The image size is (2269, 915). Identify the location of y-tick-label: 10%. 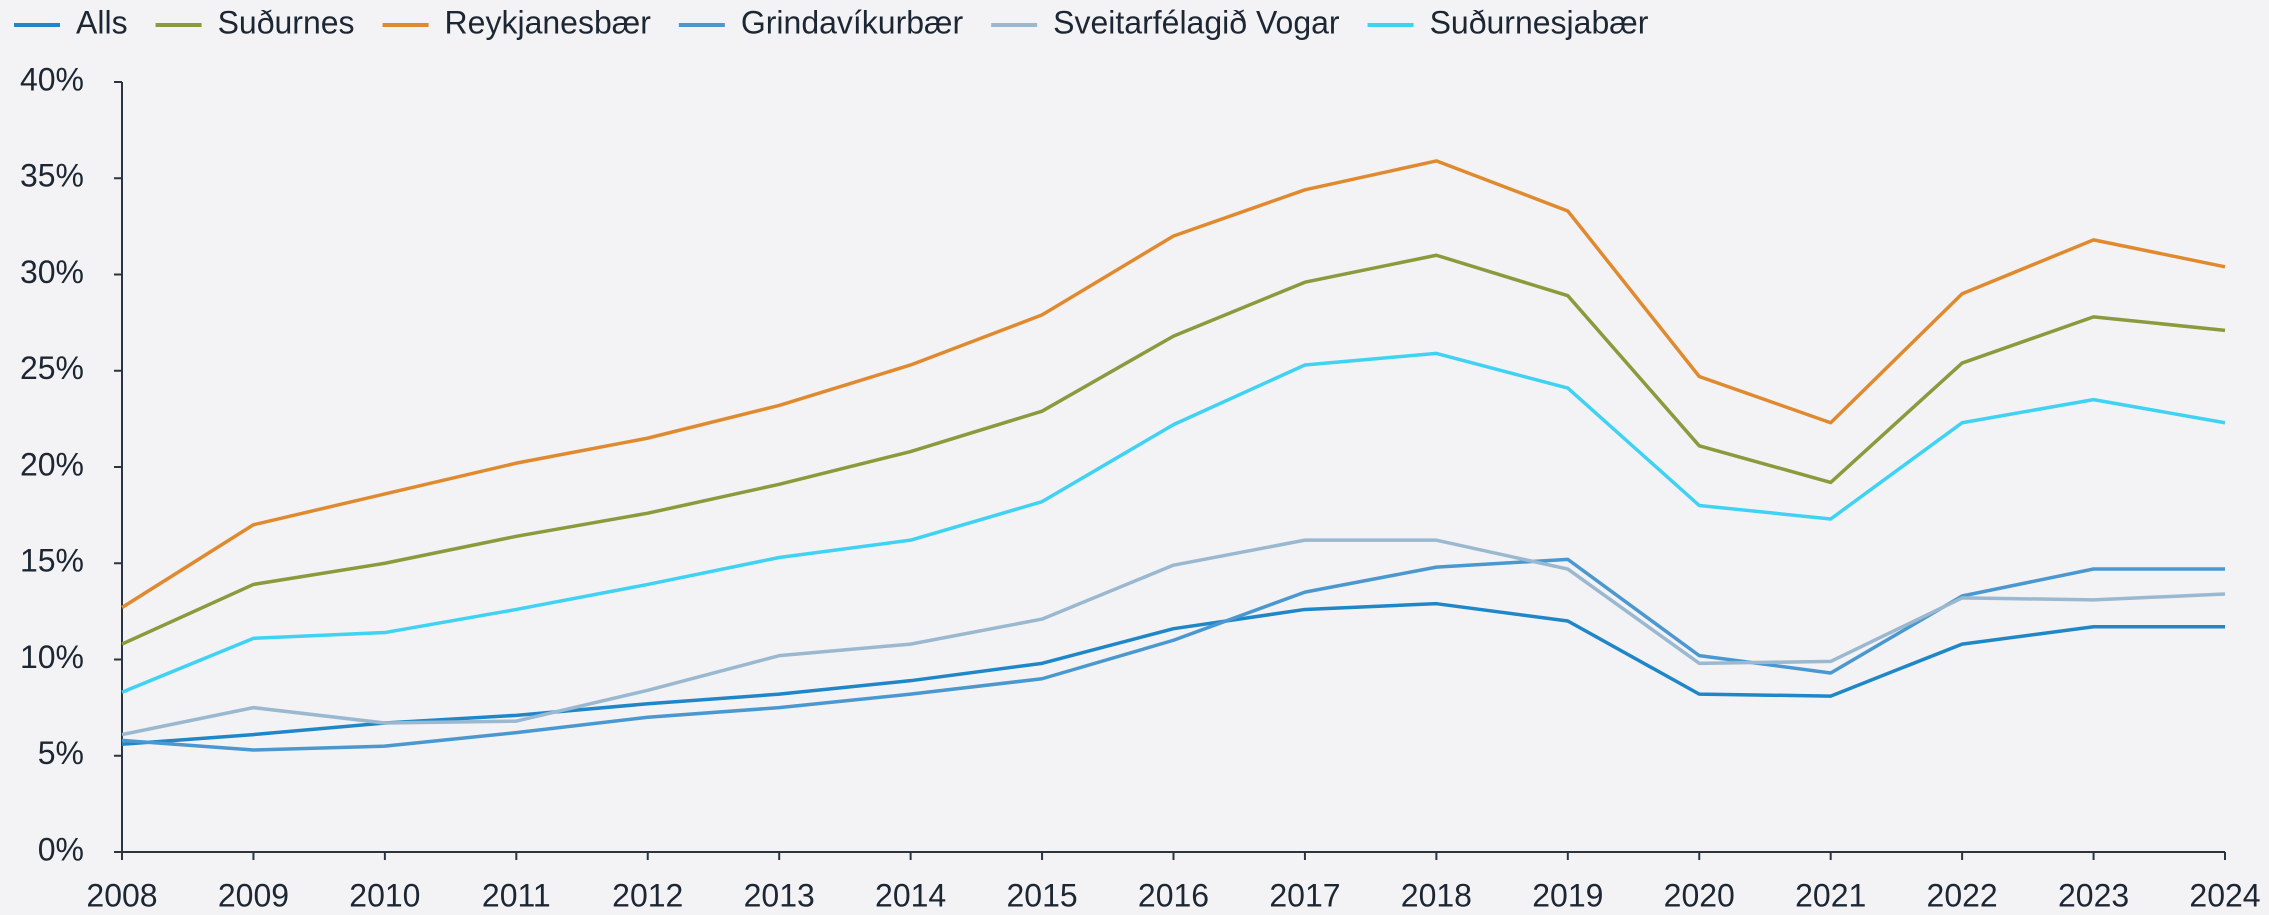
(52, 657).